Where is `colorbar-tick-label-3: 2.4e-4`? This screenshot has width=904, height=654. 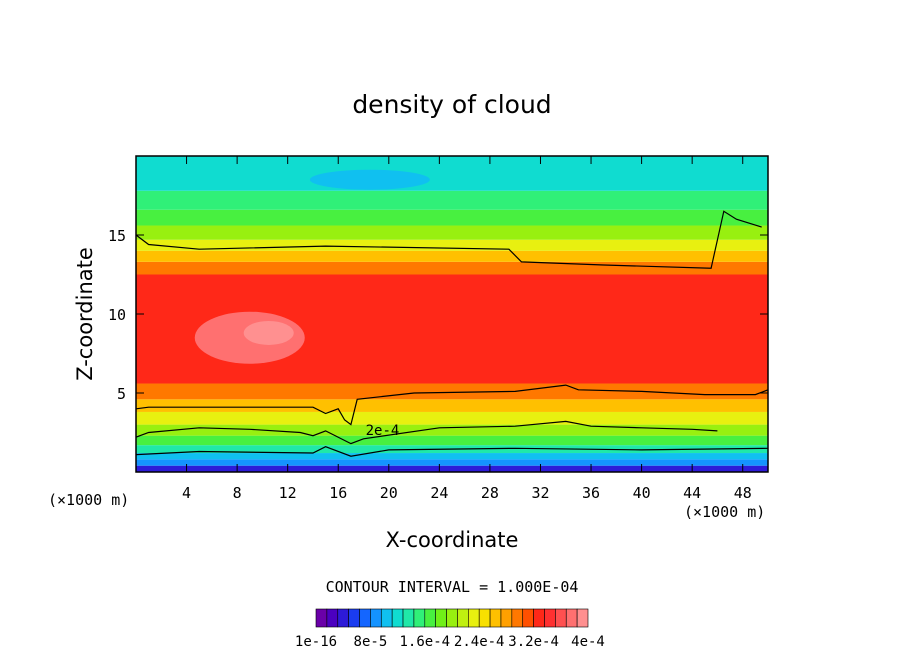
colorbar-tick-label-3: 2.4e-4 is located at coordinates (479, 642).